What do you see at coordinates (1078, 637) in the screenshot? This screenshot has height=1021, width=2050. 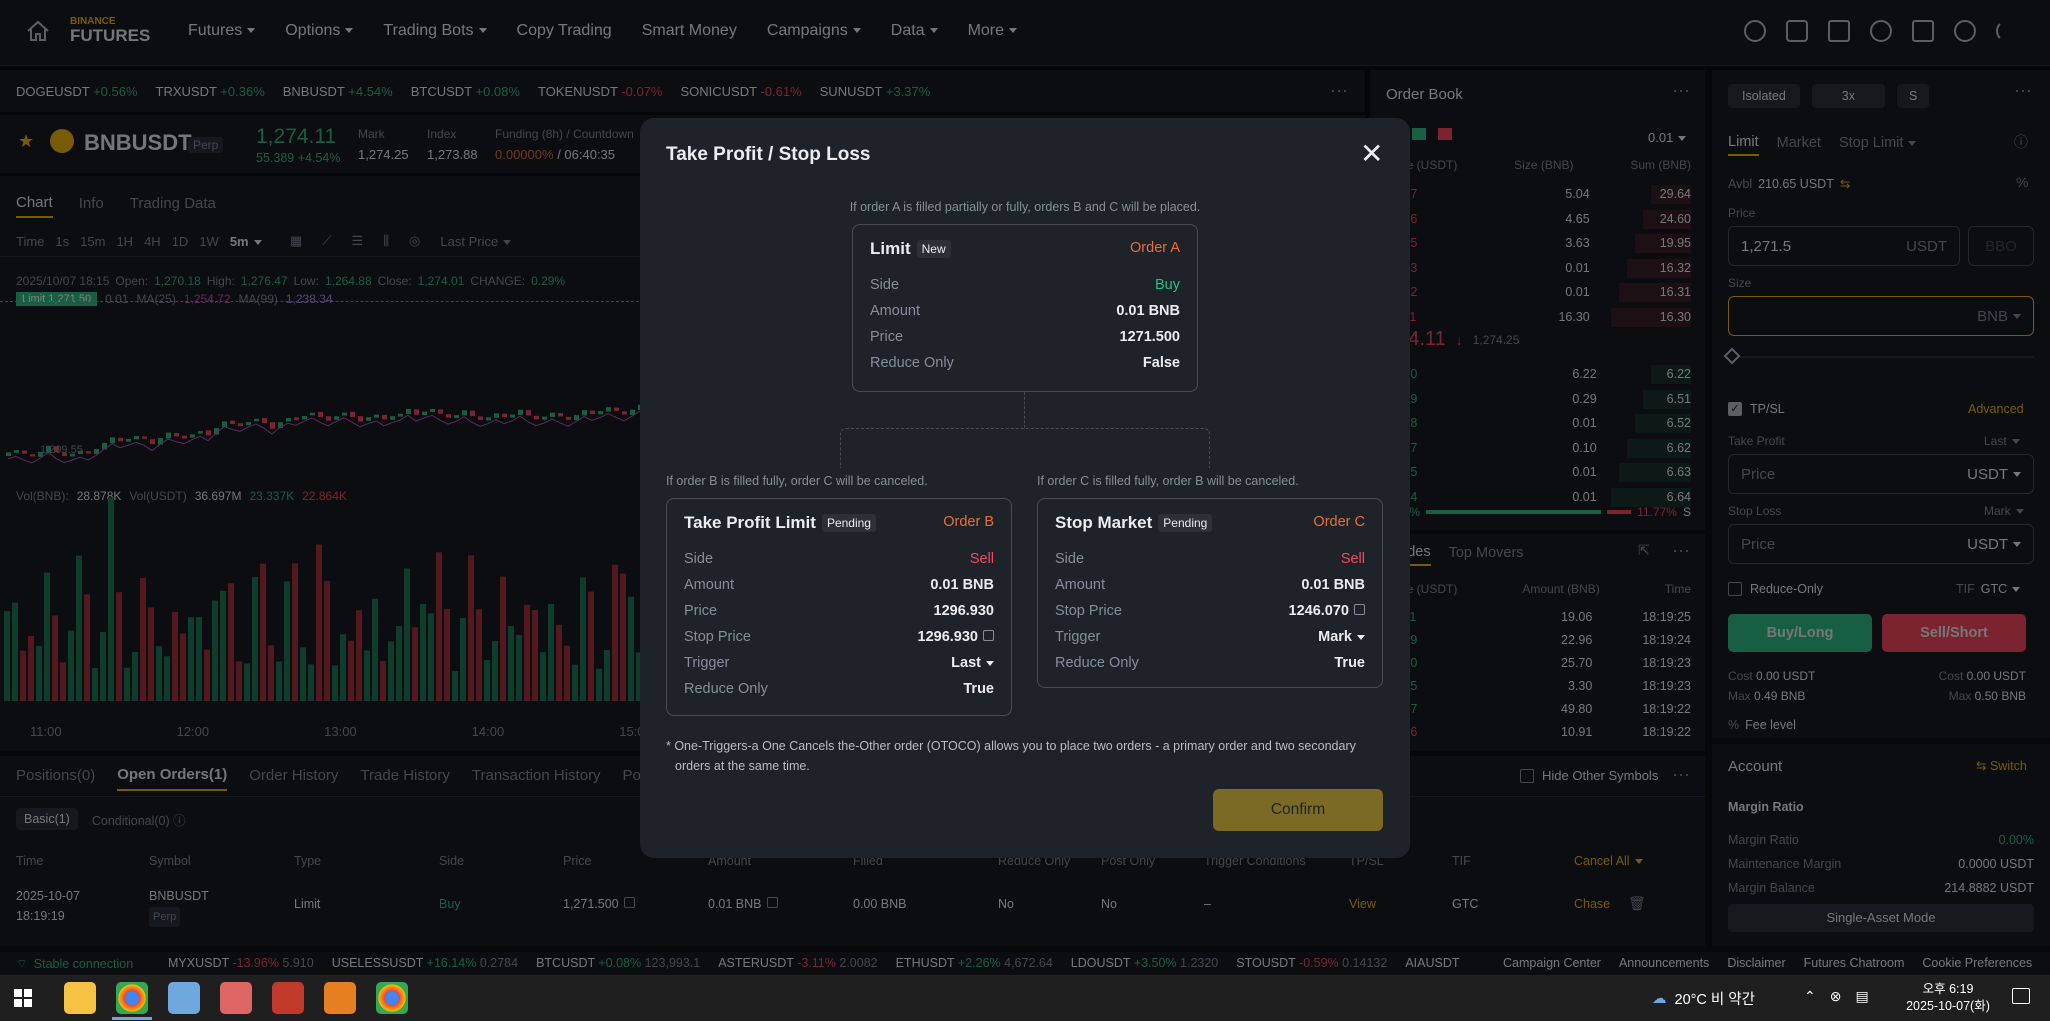 I see `order-c-trigger-label: Trigger` at bounding box center [1078, 637].